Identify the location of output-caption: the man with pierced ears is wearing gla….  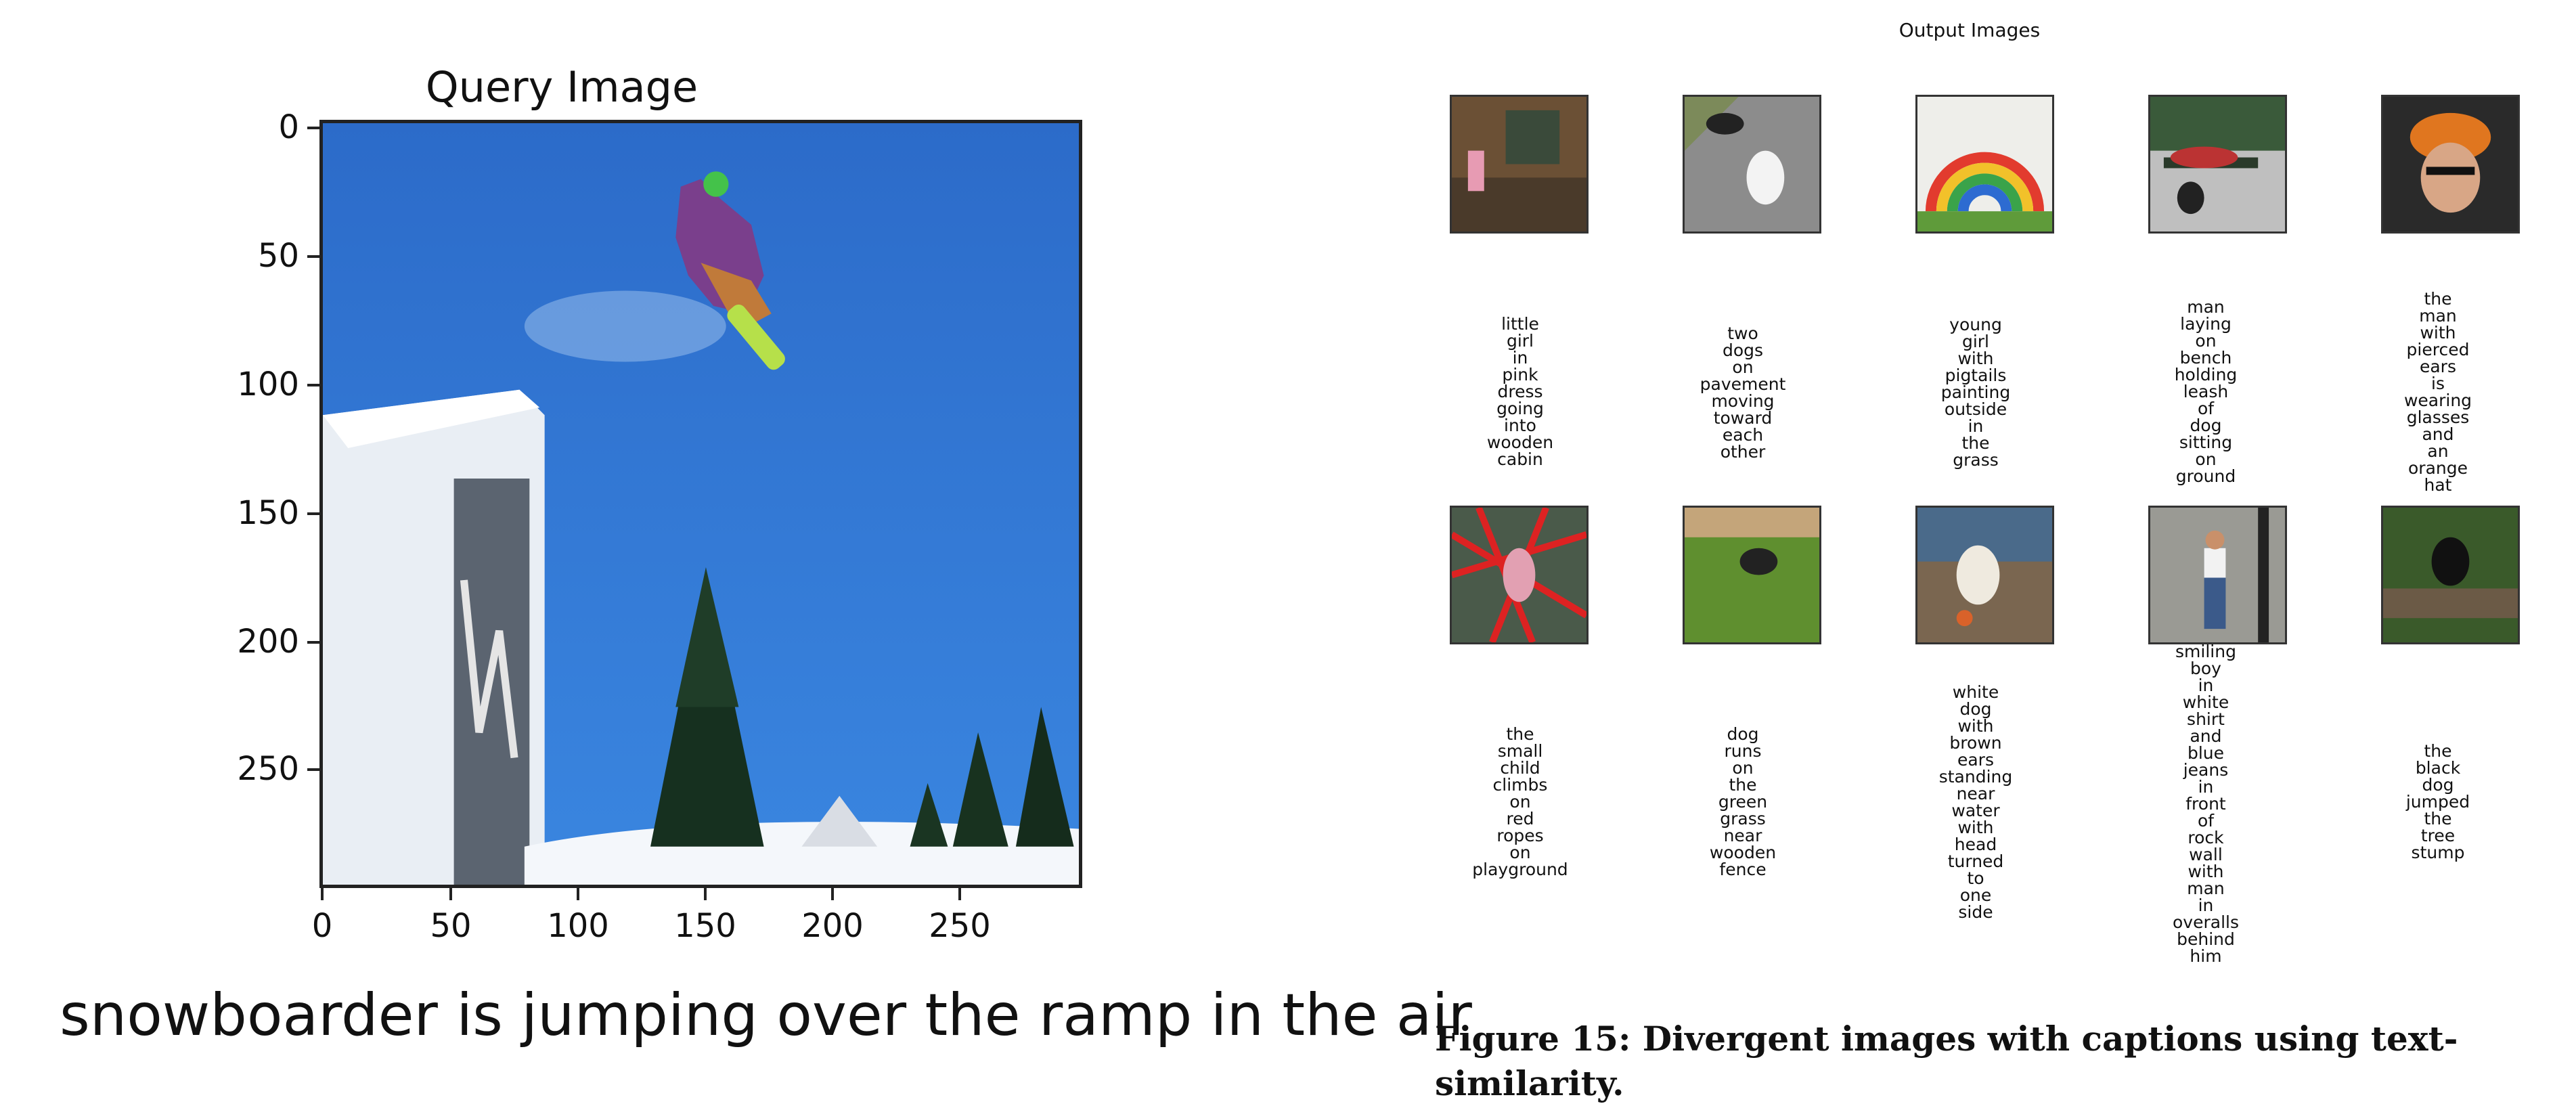
(2437, 392).